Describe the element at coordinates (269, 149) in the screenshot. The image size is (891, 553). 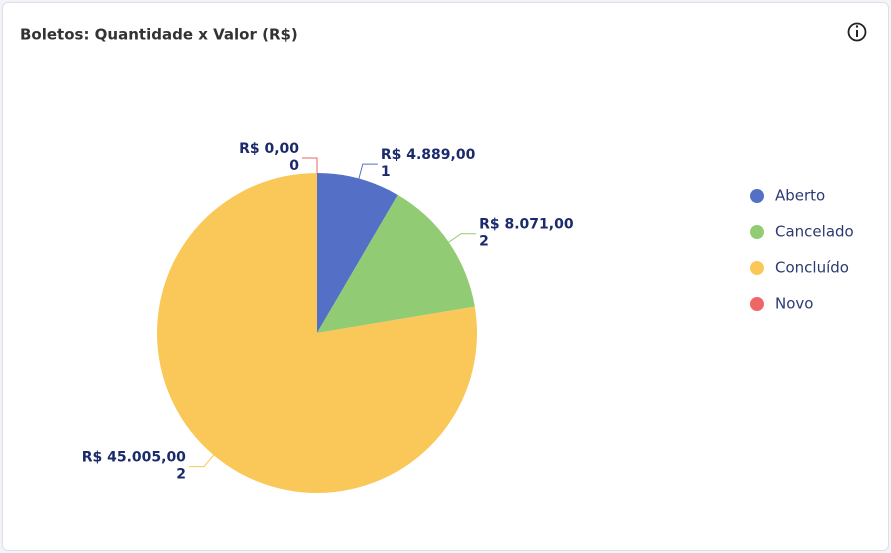
I see `value-label: R$ 0,00` at that location.